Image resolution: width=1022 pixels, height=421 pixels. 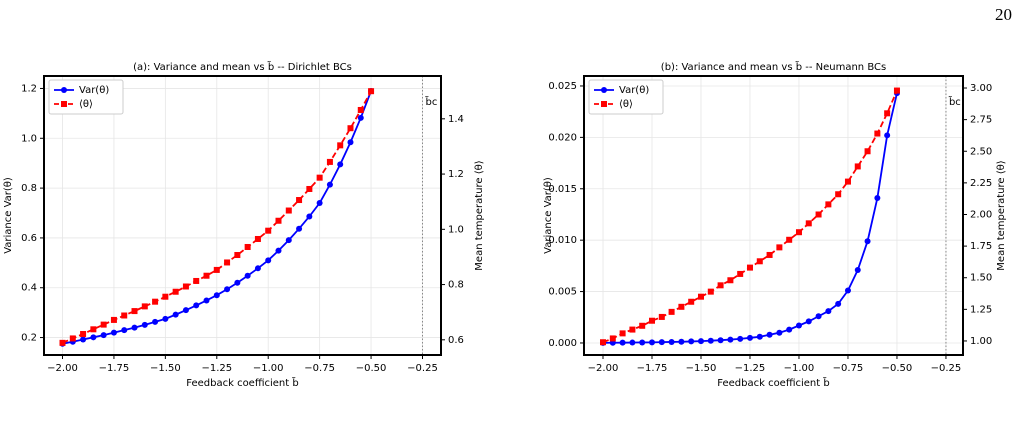 What do you see at coordinates (652, 368) in the screenshot?
I see `x-tick-label: −1.75` at bounding box center [652, 368].